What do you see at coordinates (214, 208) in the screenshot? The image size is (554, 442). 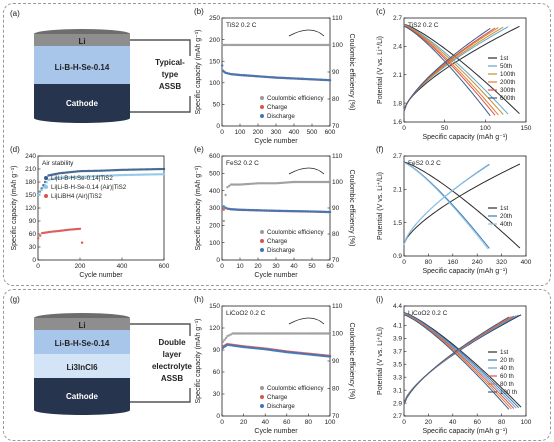 I see `y-tick-label: 300` at bounding box center [214, 208].